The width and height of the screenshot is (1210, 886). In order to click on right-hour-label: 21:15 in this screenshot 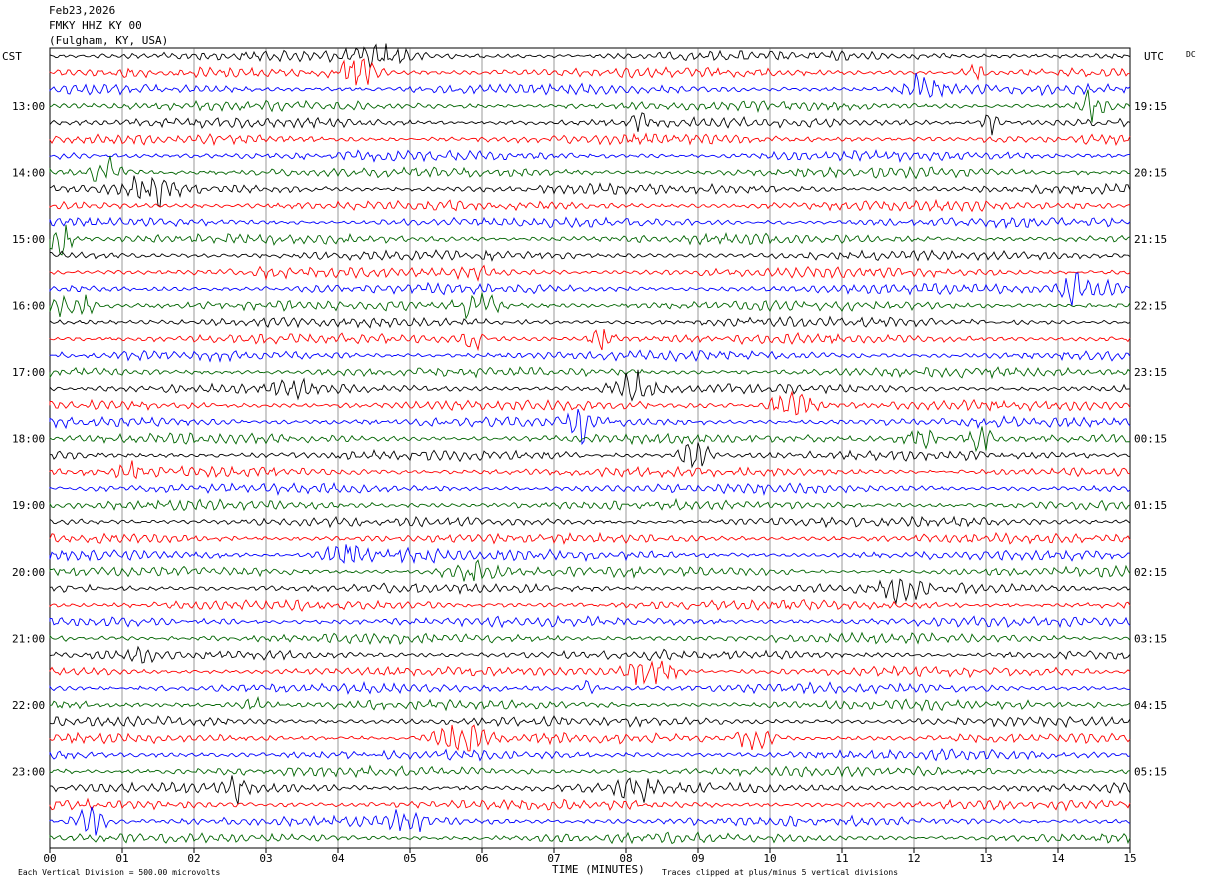, I will do `click(1150, 239)`.